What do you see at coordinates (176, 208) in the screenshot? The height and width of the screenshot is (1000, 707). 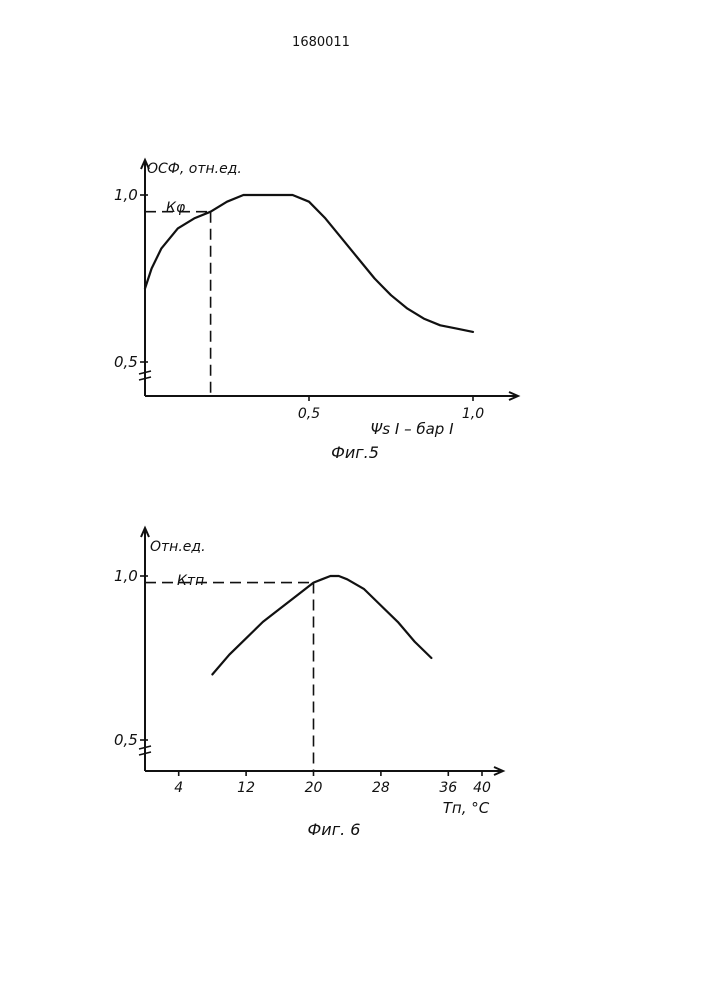 I see `marker-label: Кφ` at bounding box center [176, 208].